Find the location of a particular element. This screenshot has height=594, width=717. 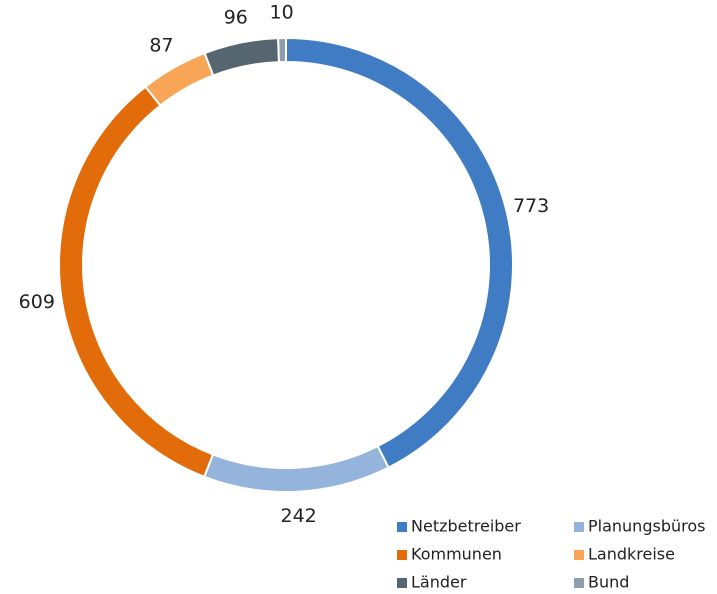

data-label: 87 is located at coordinates (161, 45).